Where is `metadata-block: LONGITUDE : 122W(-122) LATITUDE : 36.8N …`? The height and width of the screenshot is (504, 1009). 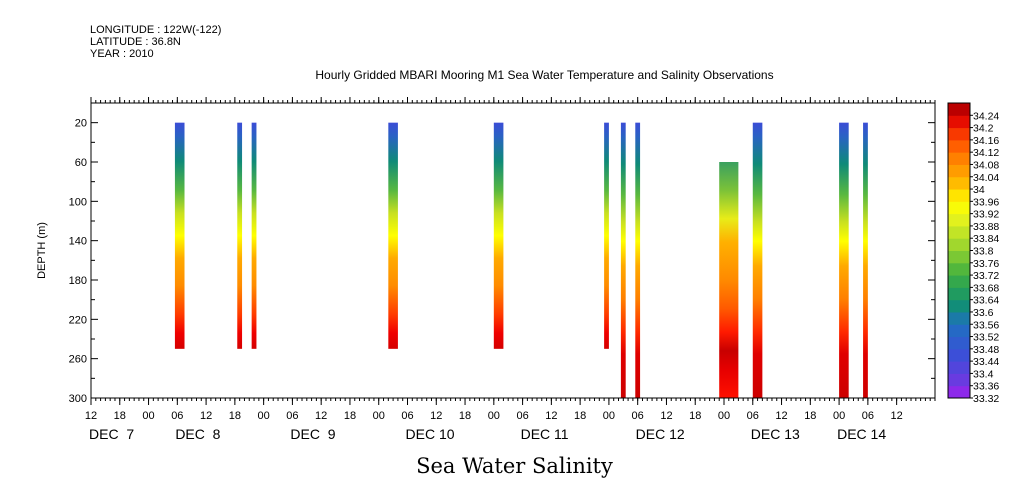
metadata-block: LONGITUDE : 122W(-122) LATITUDE : 36.8N … is located at coordinates (155, 42).